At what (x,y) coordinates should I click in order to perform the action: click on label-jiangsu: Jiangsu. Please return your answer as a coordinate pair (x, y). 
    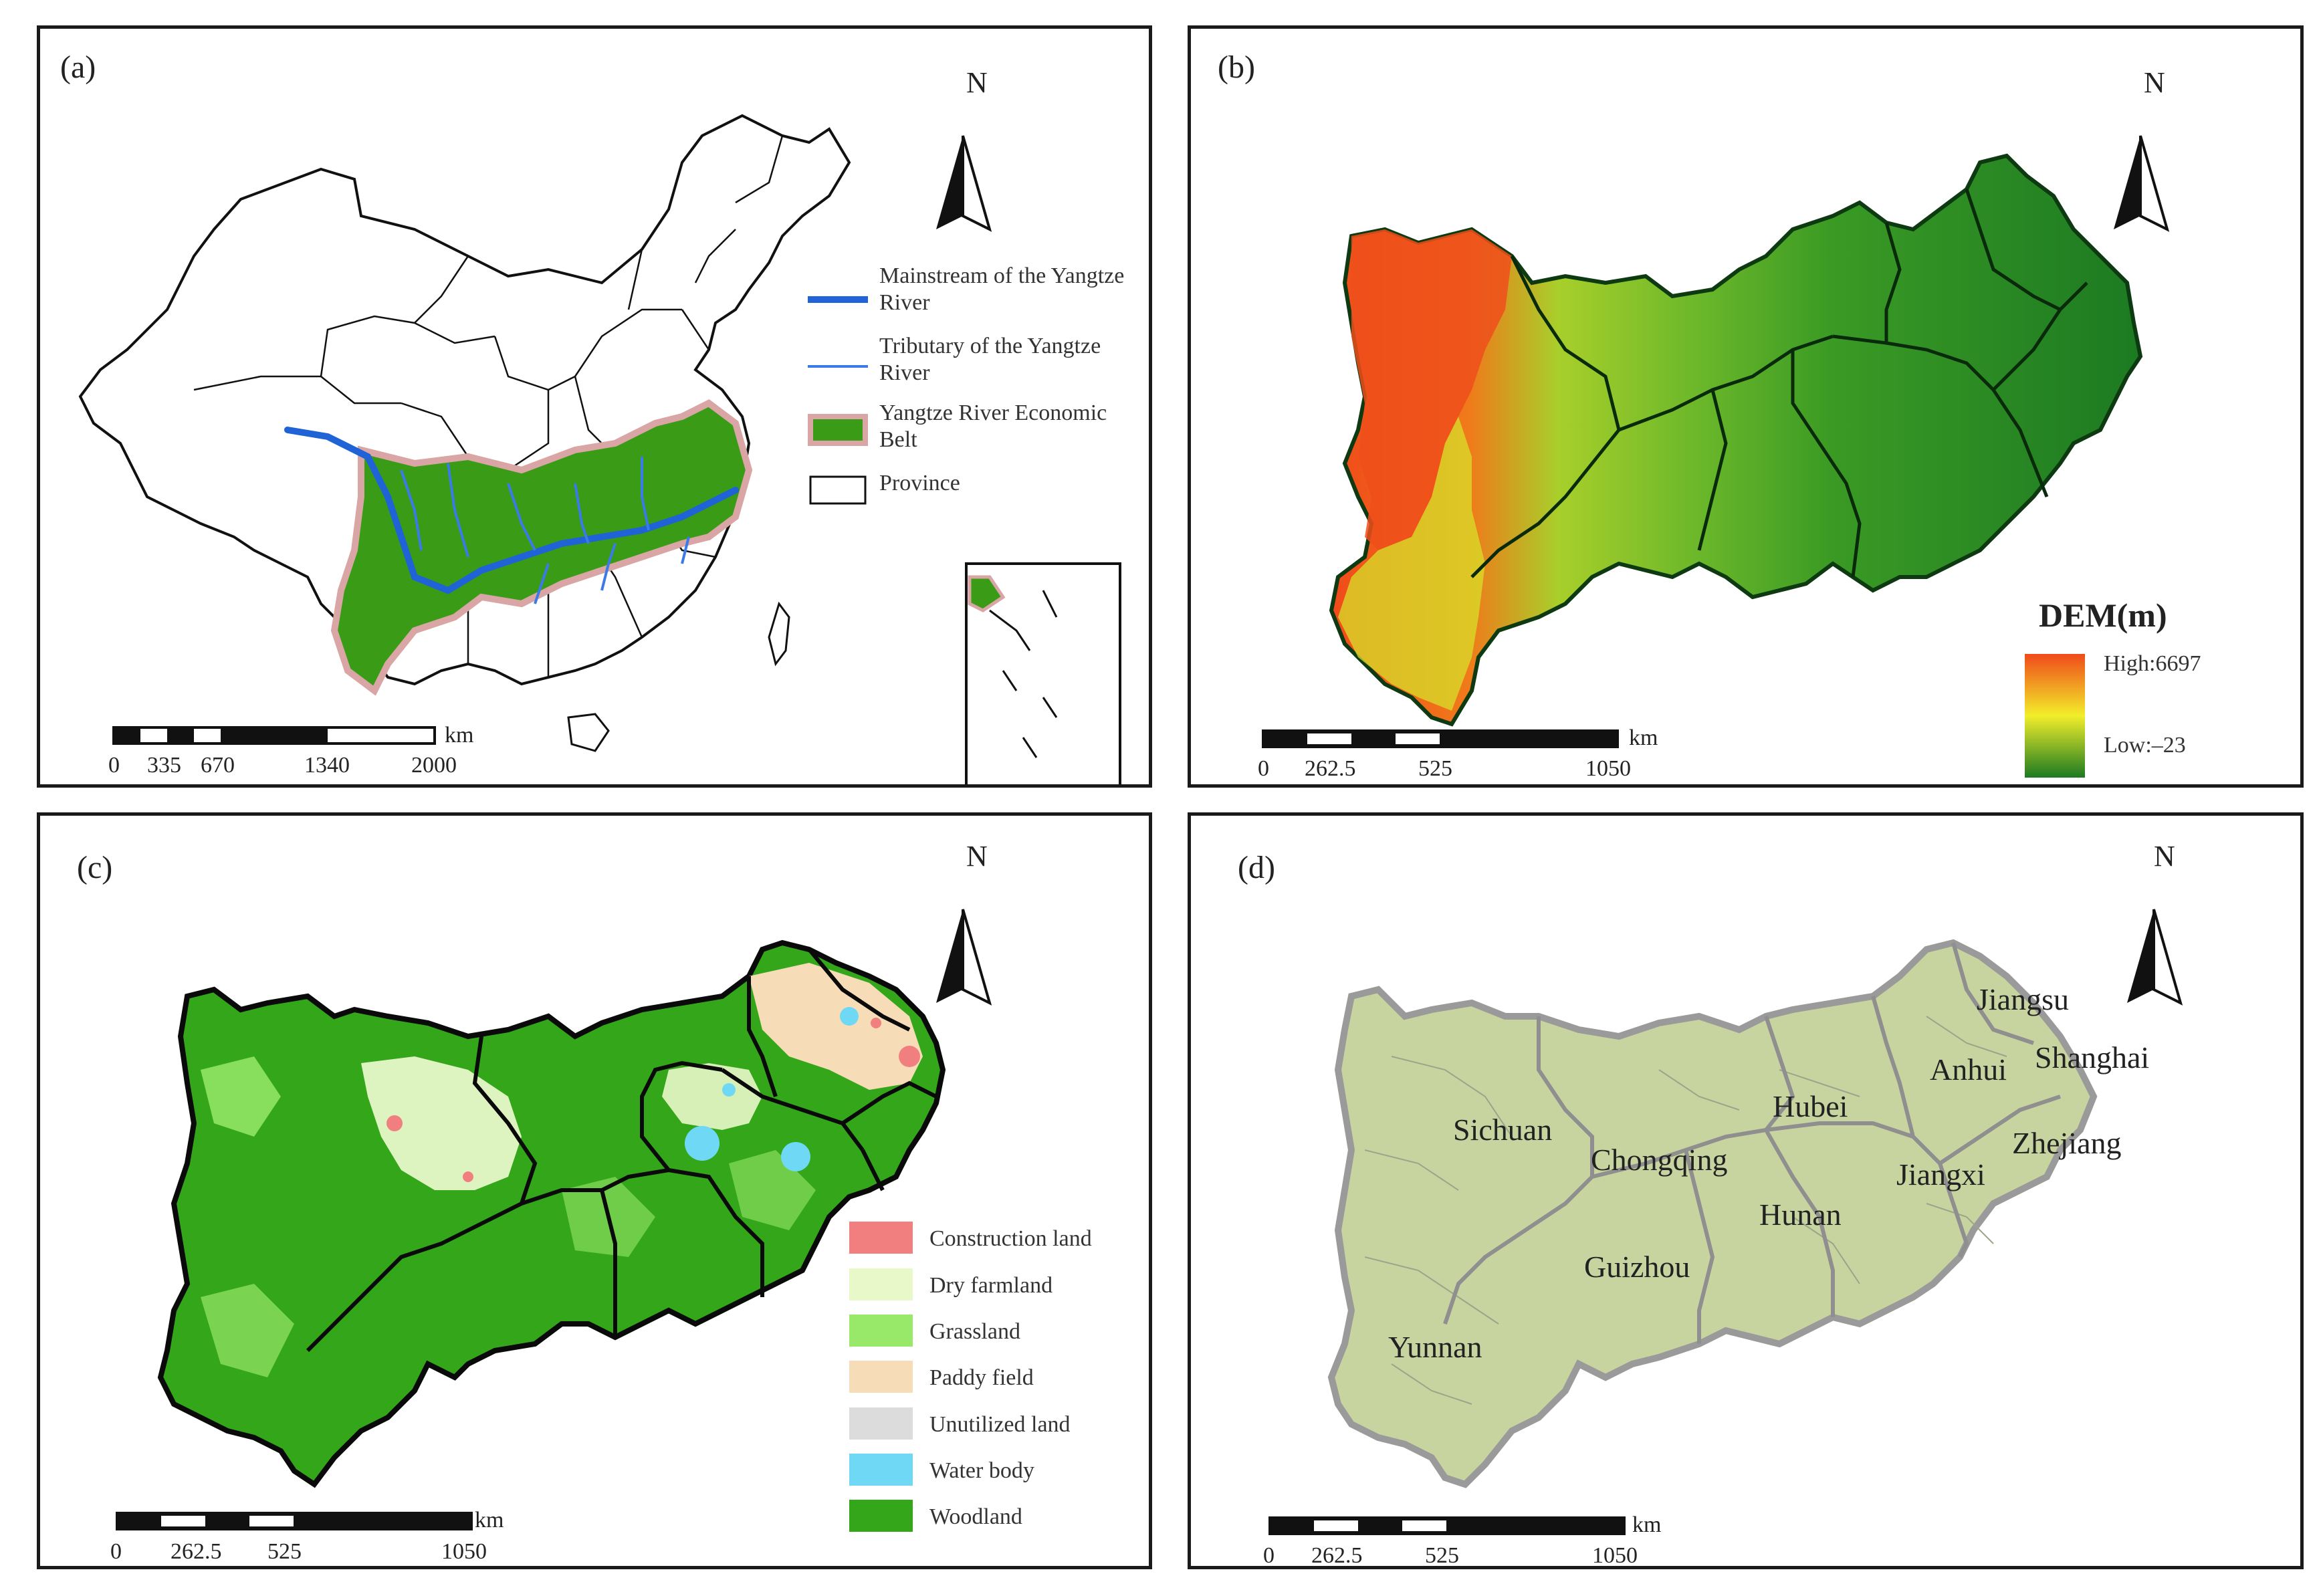
    Looking at the image, I should click on (2023, 999).